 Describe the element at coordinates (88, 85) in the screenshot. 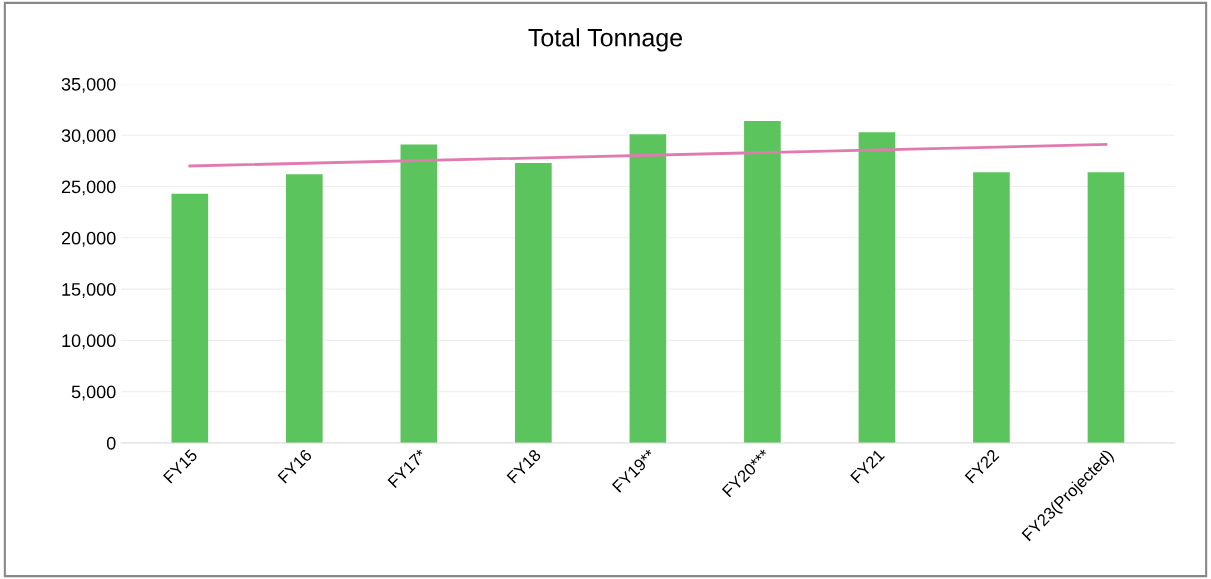

I see `y-tick-label: 35,000` at that location.